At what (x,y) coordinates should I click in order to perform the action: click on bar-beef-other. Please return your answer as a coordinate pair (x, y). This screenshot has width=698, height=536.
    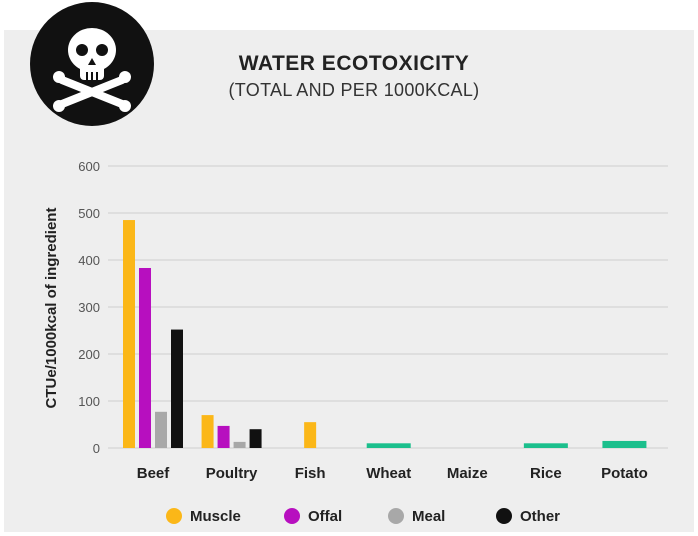
    Looking at the image, I should click on (177, 388).